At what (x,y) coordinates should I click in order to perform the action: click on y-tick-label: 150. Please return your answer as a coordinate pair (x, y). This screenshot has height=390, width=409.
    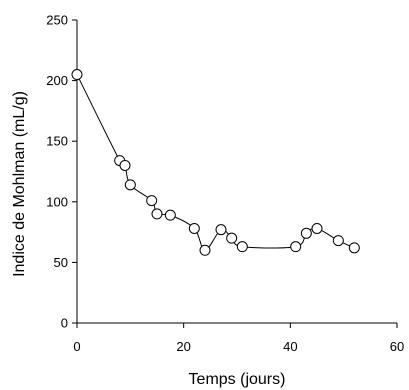
    Looking at the image, I should click on (57, 141).